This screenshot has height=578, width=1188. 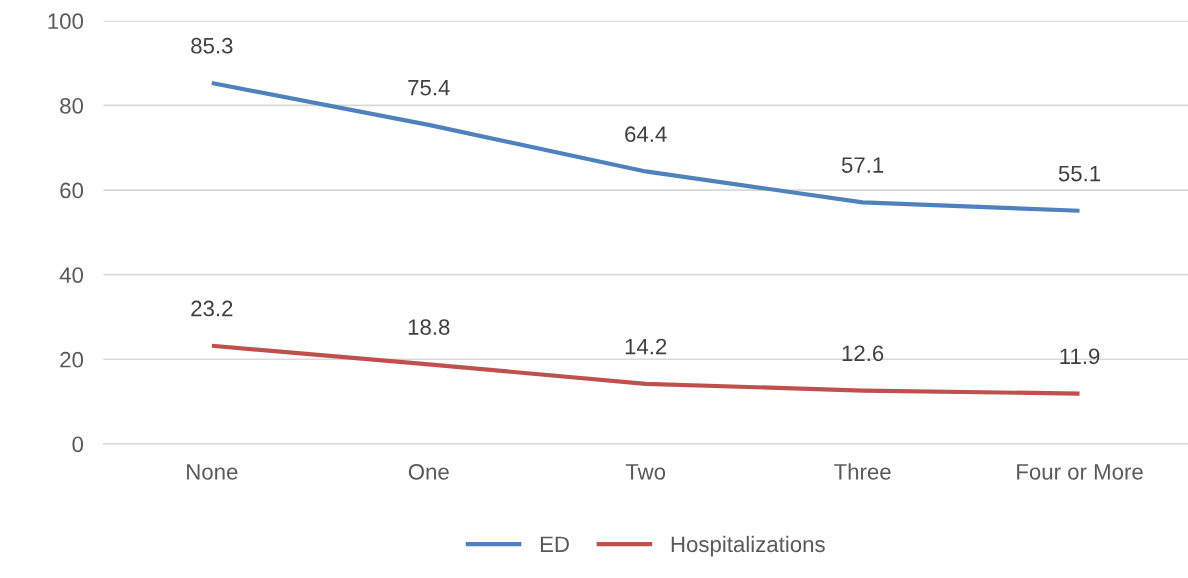 What do you see at coordinates (66, 21) in the screenshot?
I see `y-tick-label: 100` at bounding box center [66, 21].